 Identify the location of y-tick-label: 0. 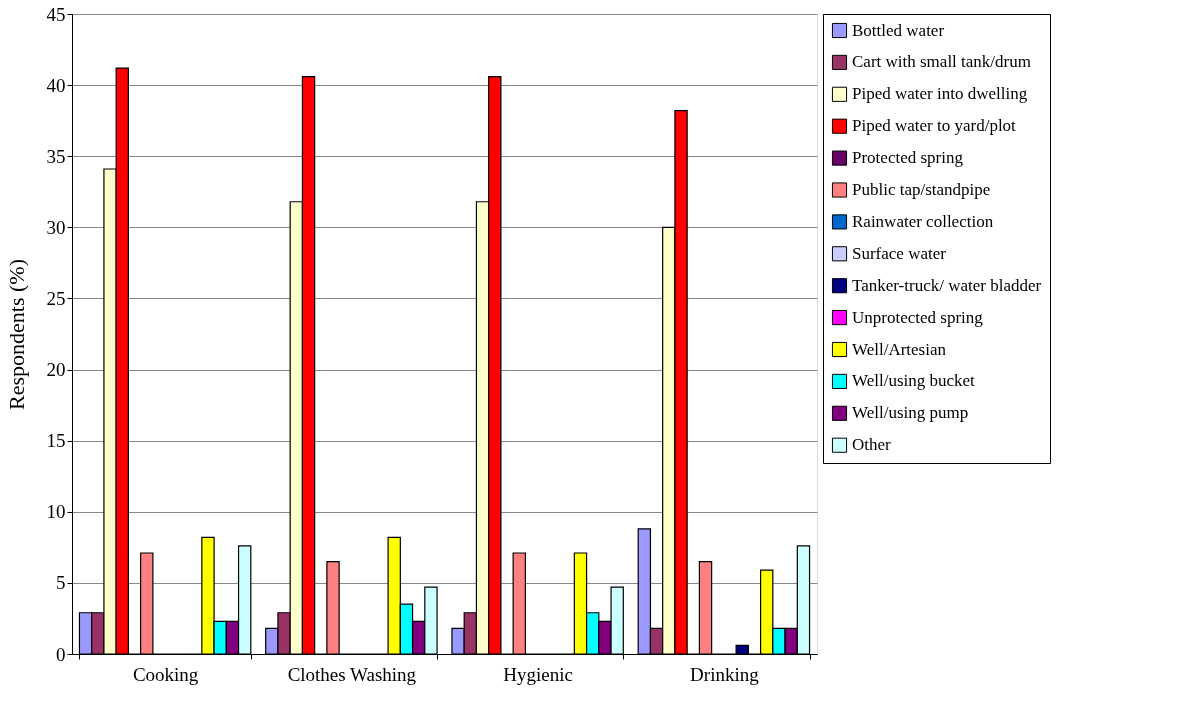
(61, 654).